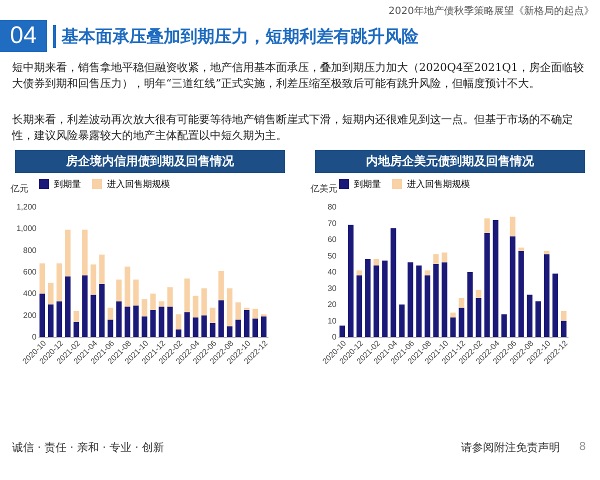 The height and width of the screenshot is (480, 600). I want to click on y-tick-label: 1,000, so click(27, 229).